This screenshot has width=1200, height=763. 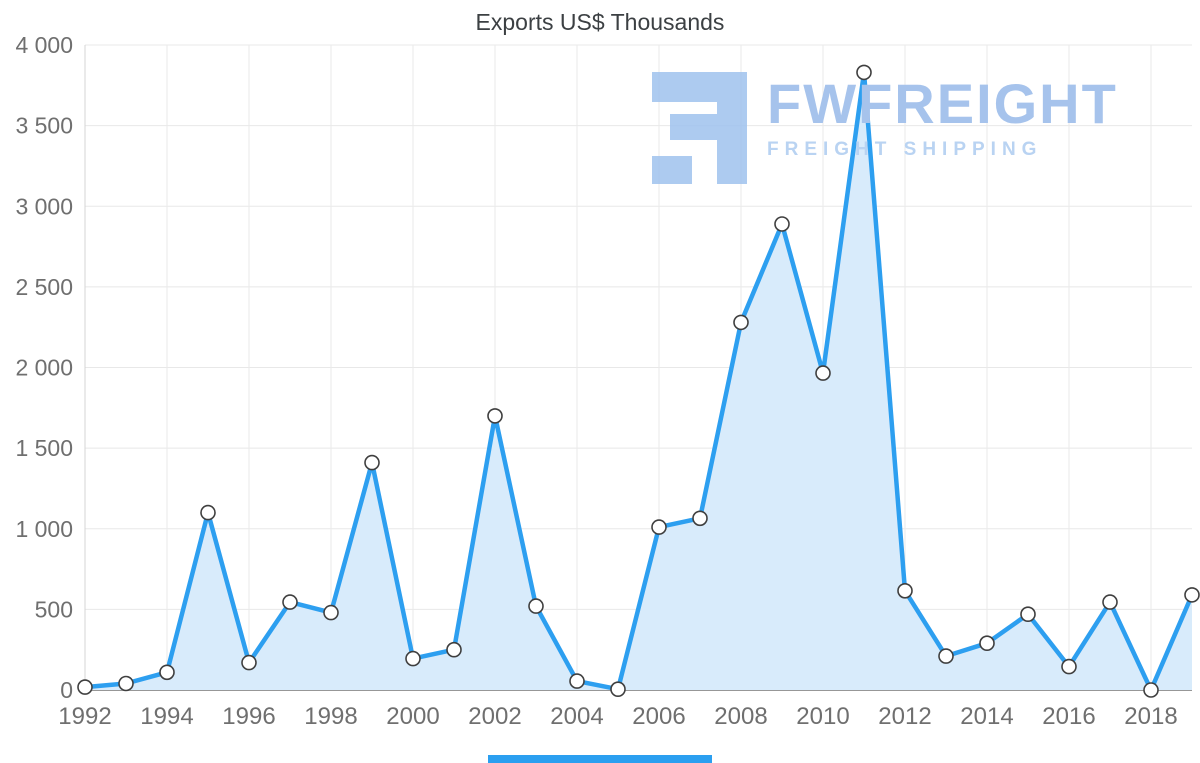 What do you see at coordinates (166, 716) in the screenshot?
I see `x-axis-label: 1994` at bounding box center [166, 716].